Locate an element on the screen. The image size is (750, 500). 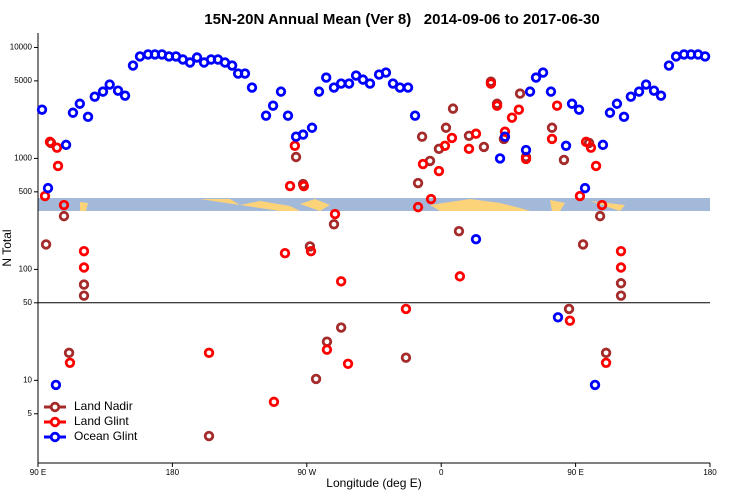
y-tick-label: 5 is located at coordinates (30, 413).